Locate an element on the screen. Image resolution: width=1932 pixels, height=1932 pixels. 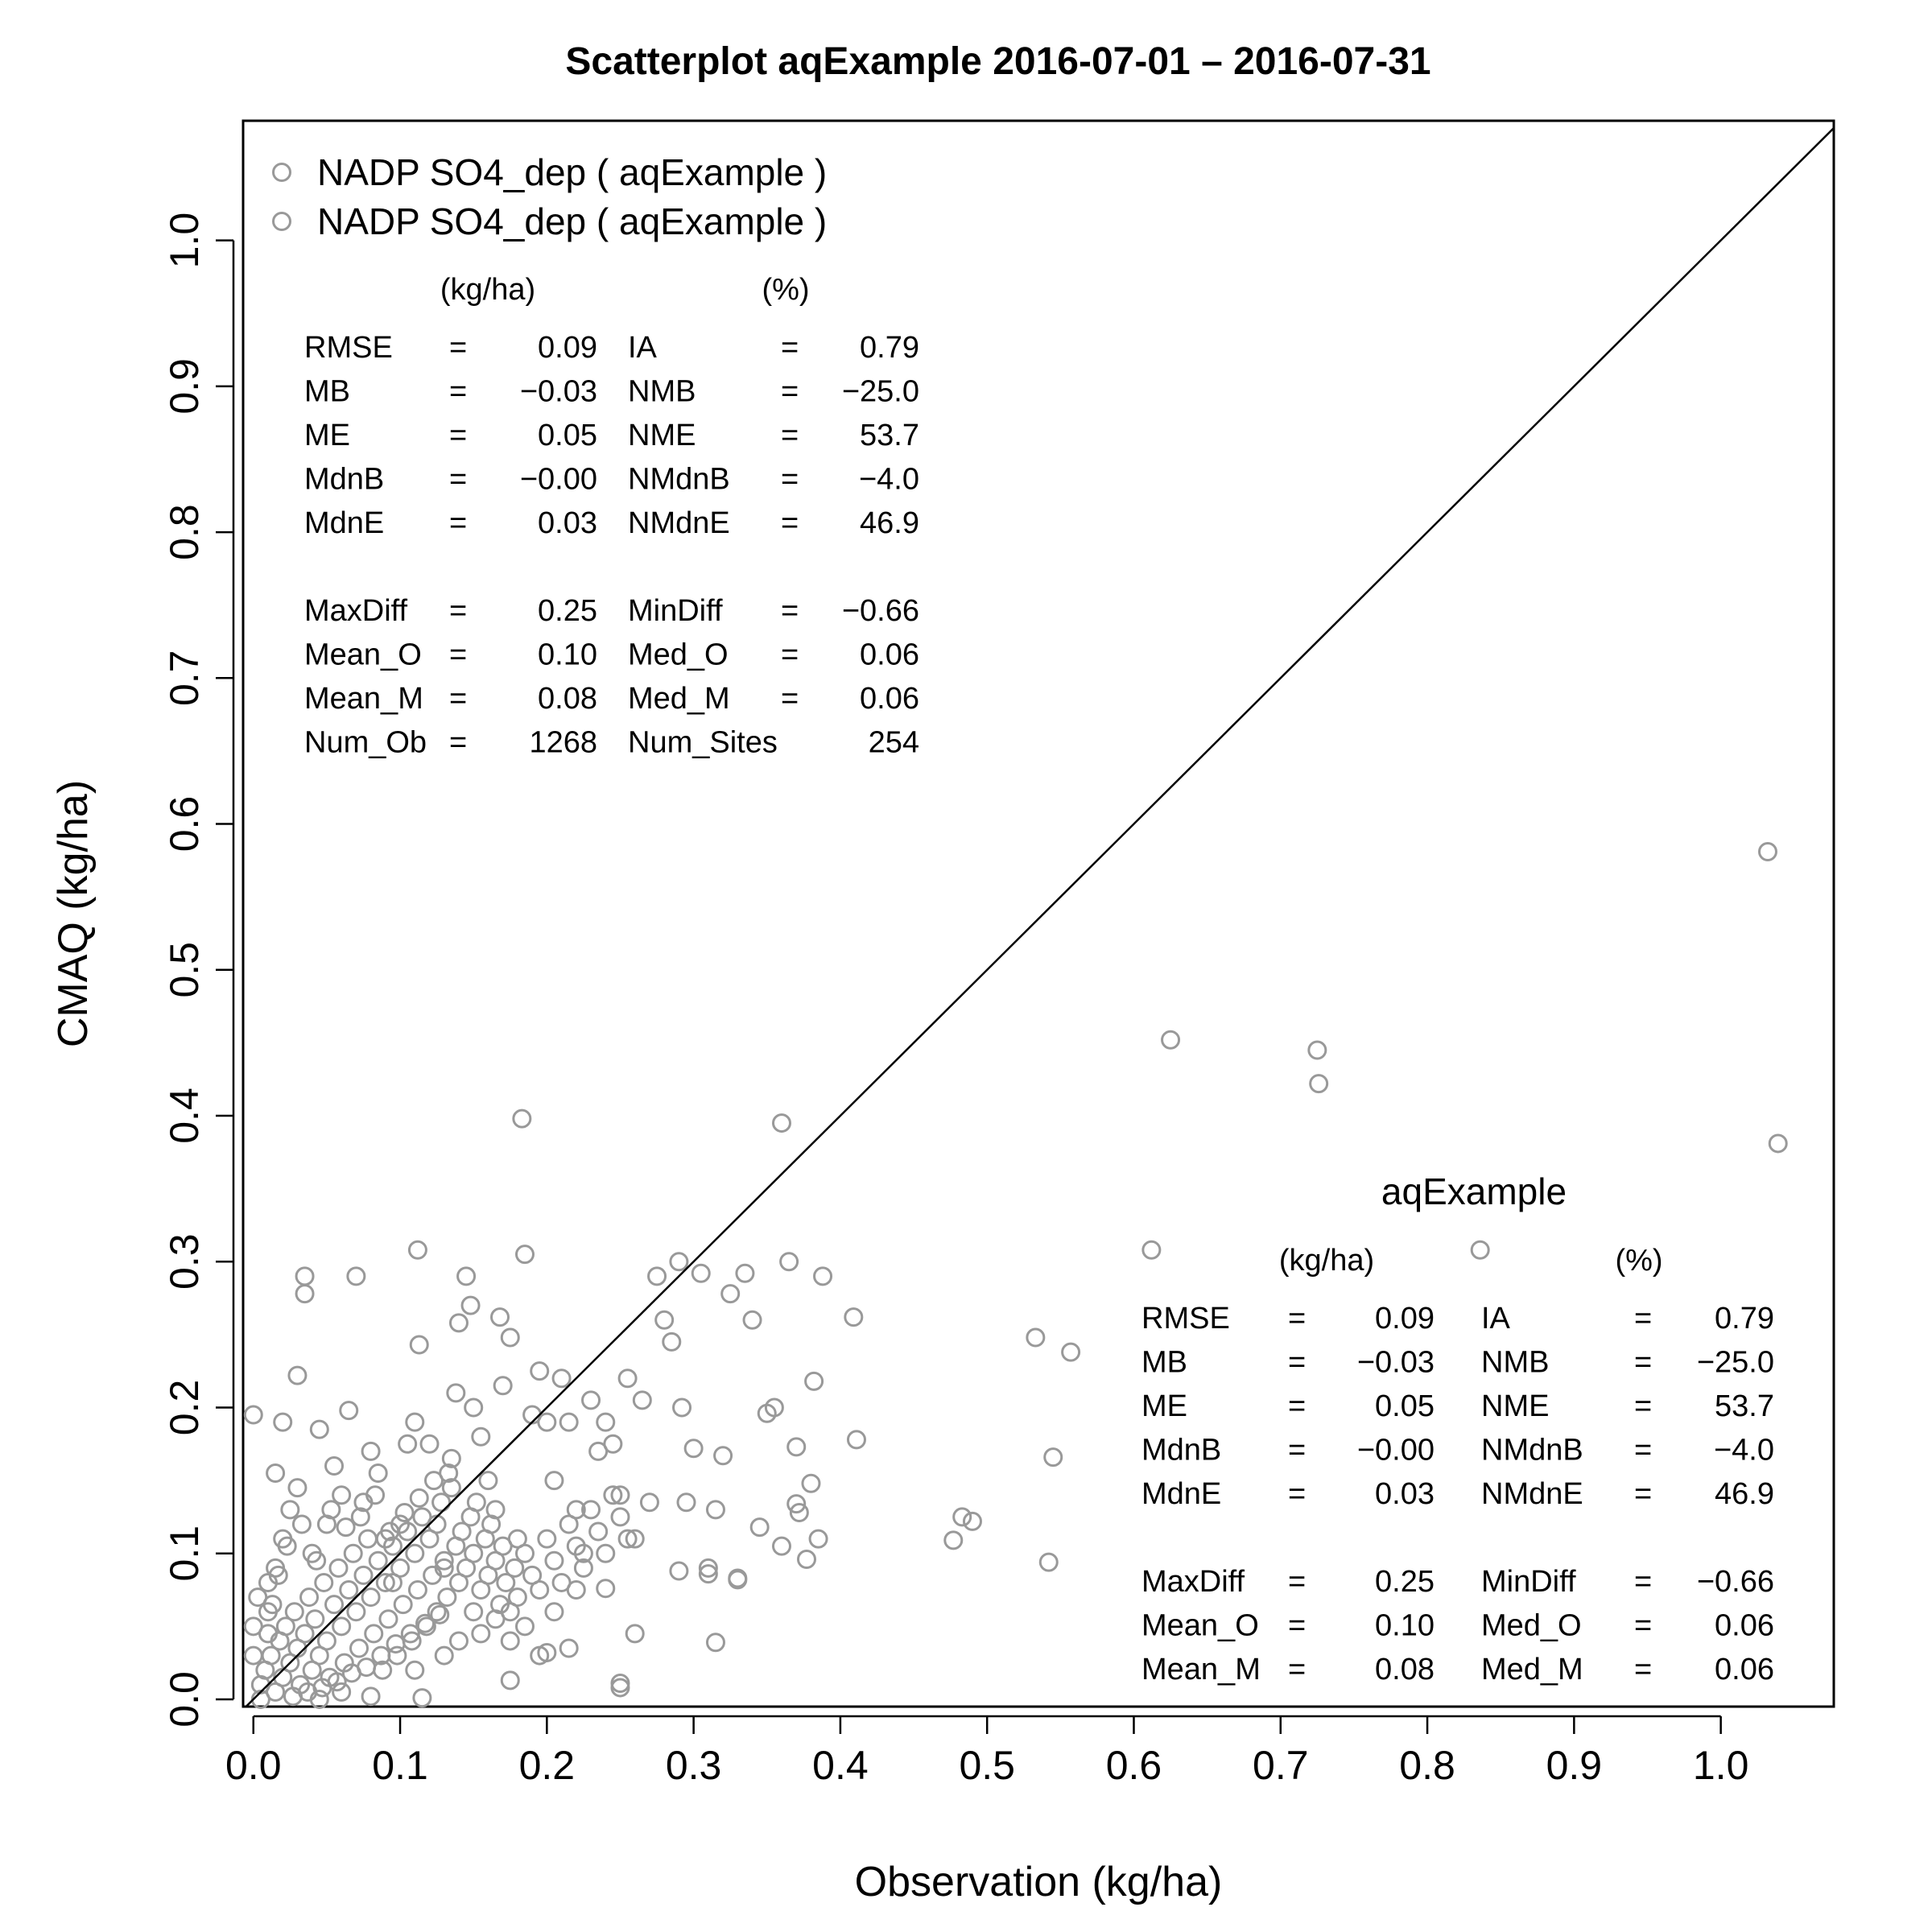
stats-cell: IA is located at coordinates (643, 348).